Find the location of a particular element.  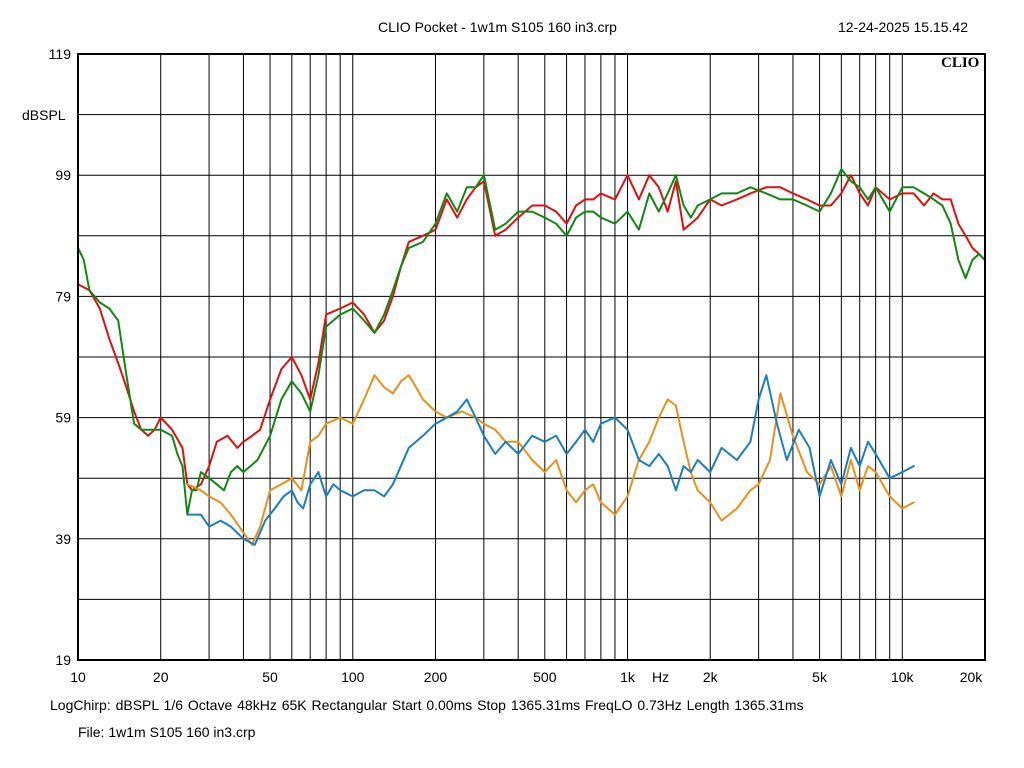

y-tick-label: 39 is located at coordinates (63, 539).